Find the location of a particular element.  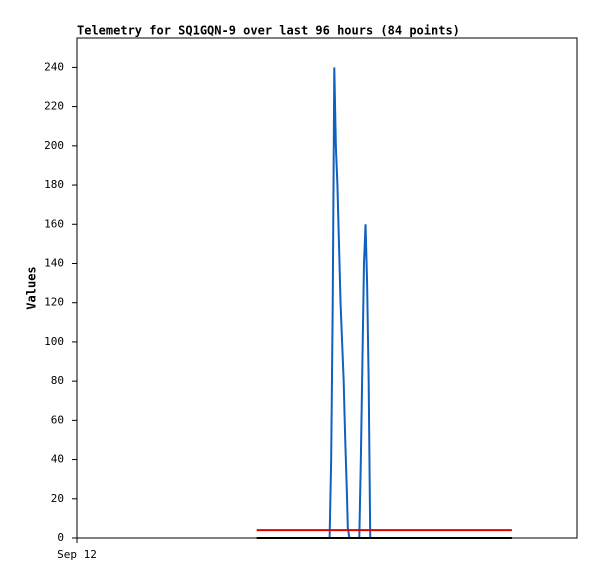

y-tick-label: 200 is located at coordinates (54, 145).